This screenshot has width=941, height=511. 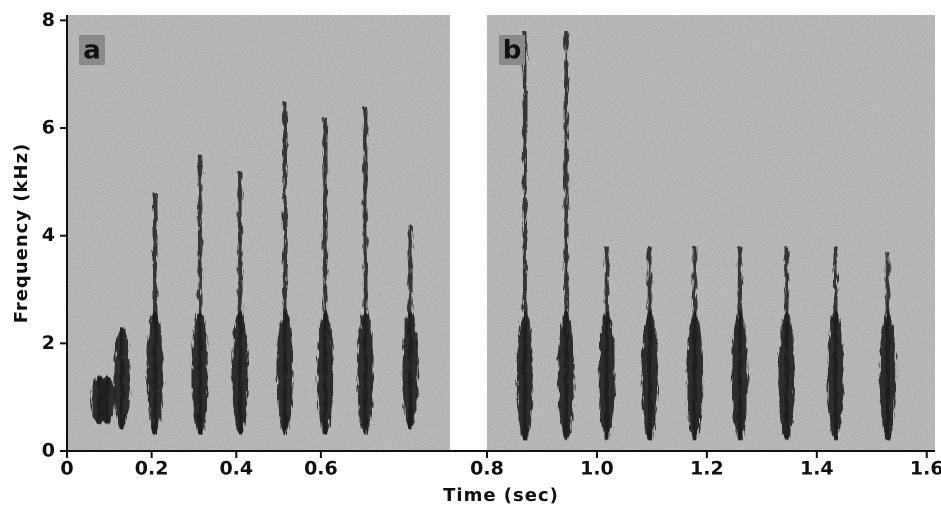 What do you see at coordinates (48, 451) in the screenshot?
I see `y-tick-label: 0` at bounding box center [48, 451].